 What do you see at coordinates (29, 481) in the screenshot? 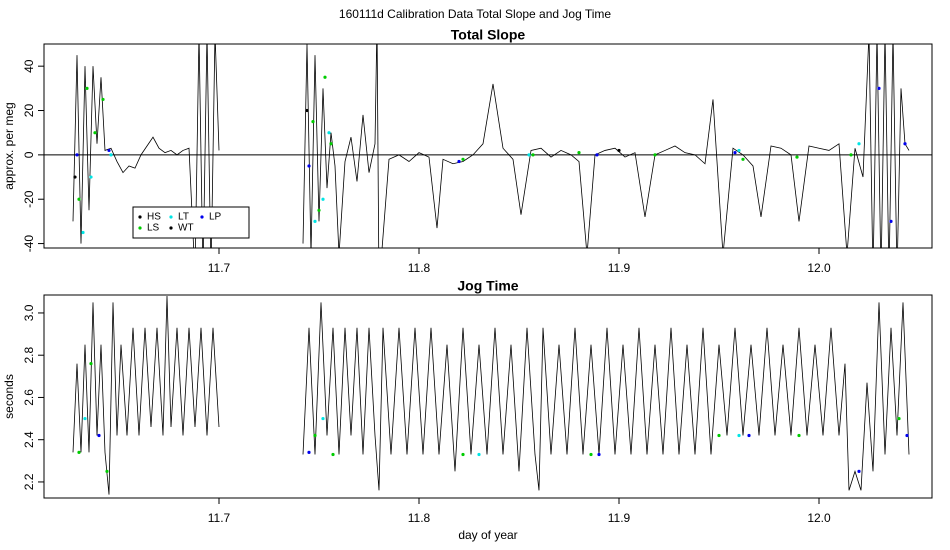
I see `y-tick-label: 2.2` at bounding box center [29, 481].